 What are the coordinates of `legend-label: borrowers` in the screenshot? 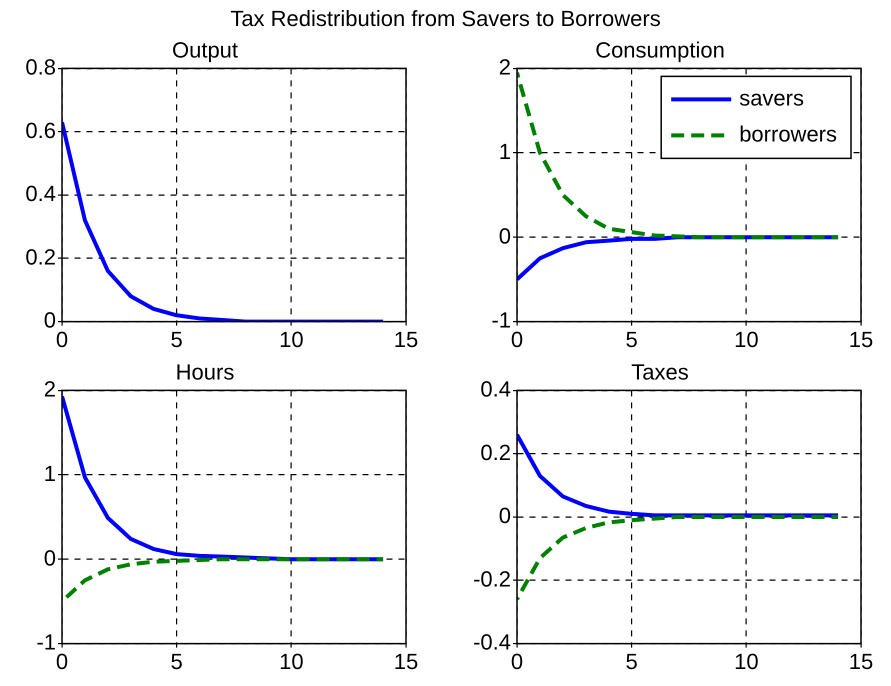 It's located at (788, 133).